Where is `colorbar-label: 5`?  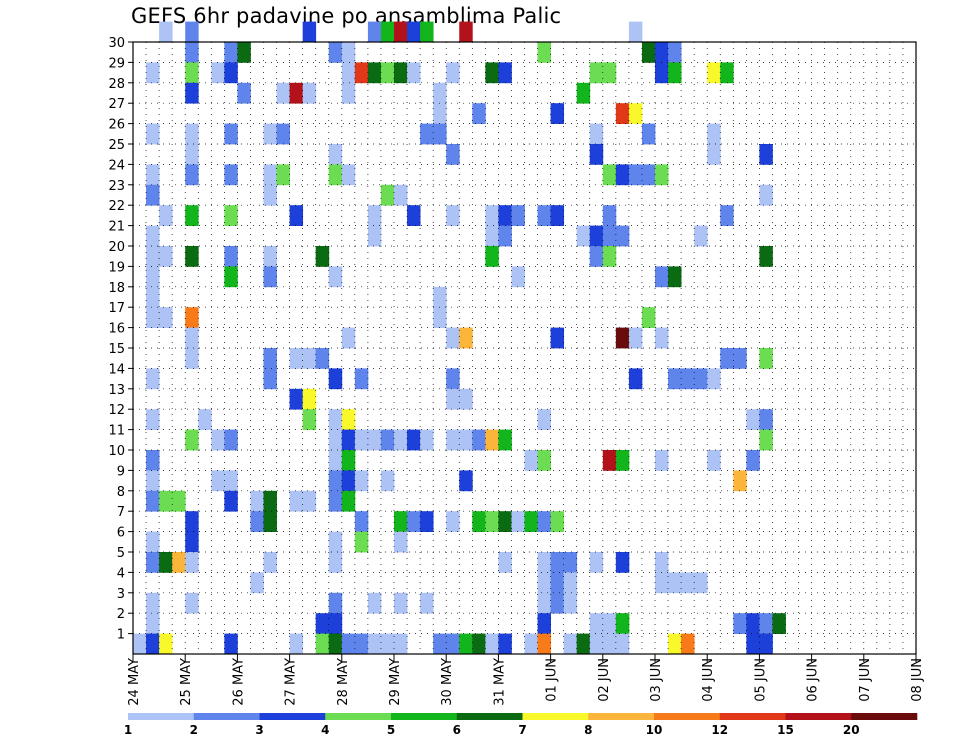
colorbar-label: 5 is located at coordinates (391, 730).